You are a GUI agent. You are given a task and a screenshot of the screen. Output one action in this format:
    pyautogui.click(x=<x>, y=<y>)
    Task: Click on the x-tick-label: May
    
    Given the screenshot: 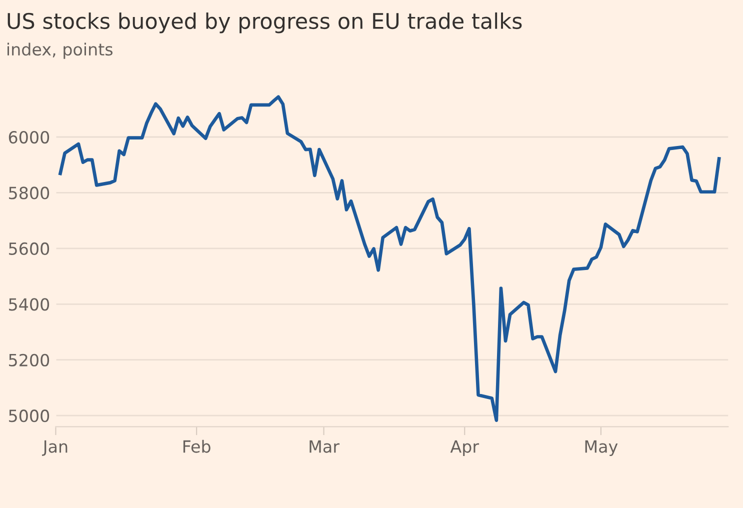 What is the action you would take?
    pyautogui.click(x=601, y=448)
    